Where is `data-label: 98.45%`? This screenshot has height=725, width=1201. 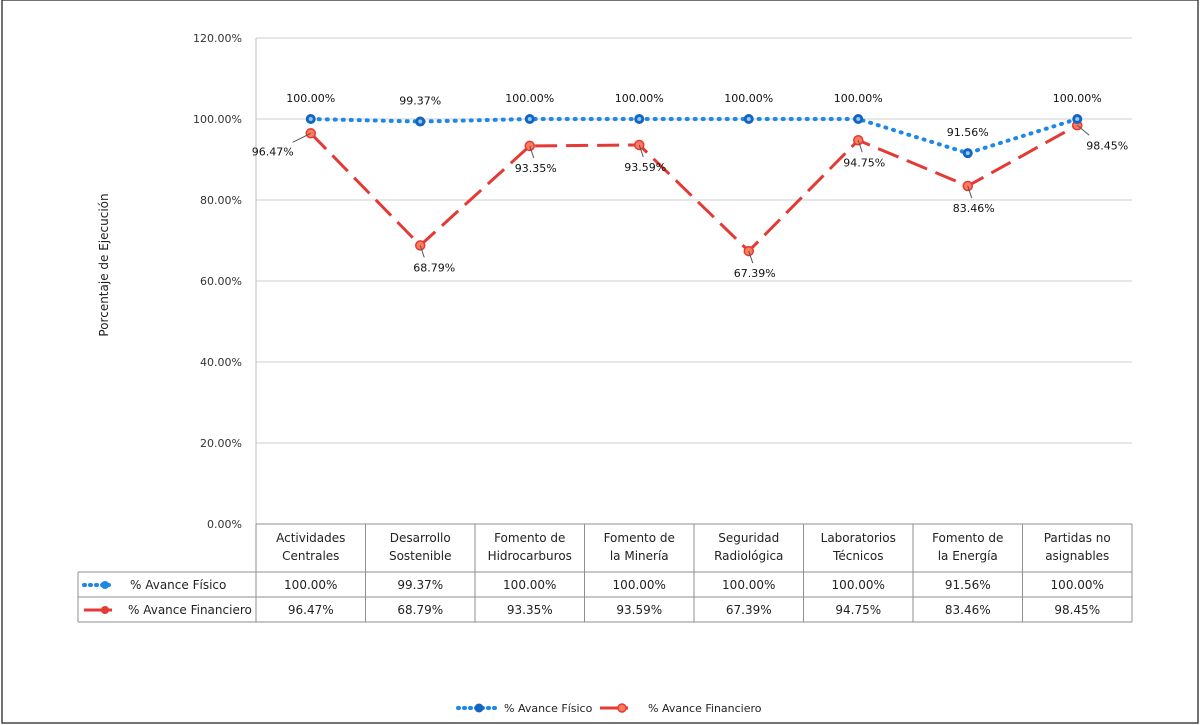 data-label: 98.45% is located at coordinates (1107, 145).